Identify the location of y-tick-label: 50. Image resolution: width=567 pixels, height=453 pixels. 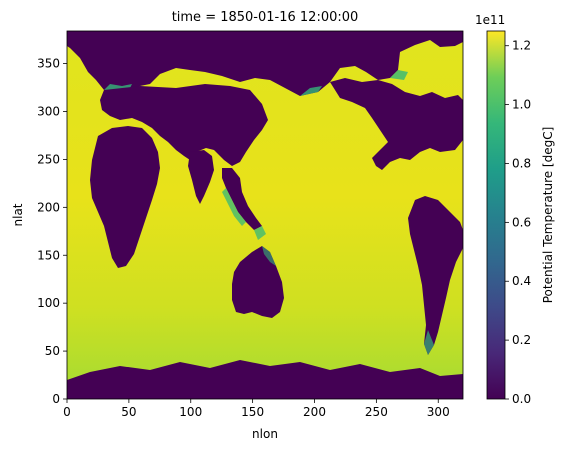
(52, 351).